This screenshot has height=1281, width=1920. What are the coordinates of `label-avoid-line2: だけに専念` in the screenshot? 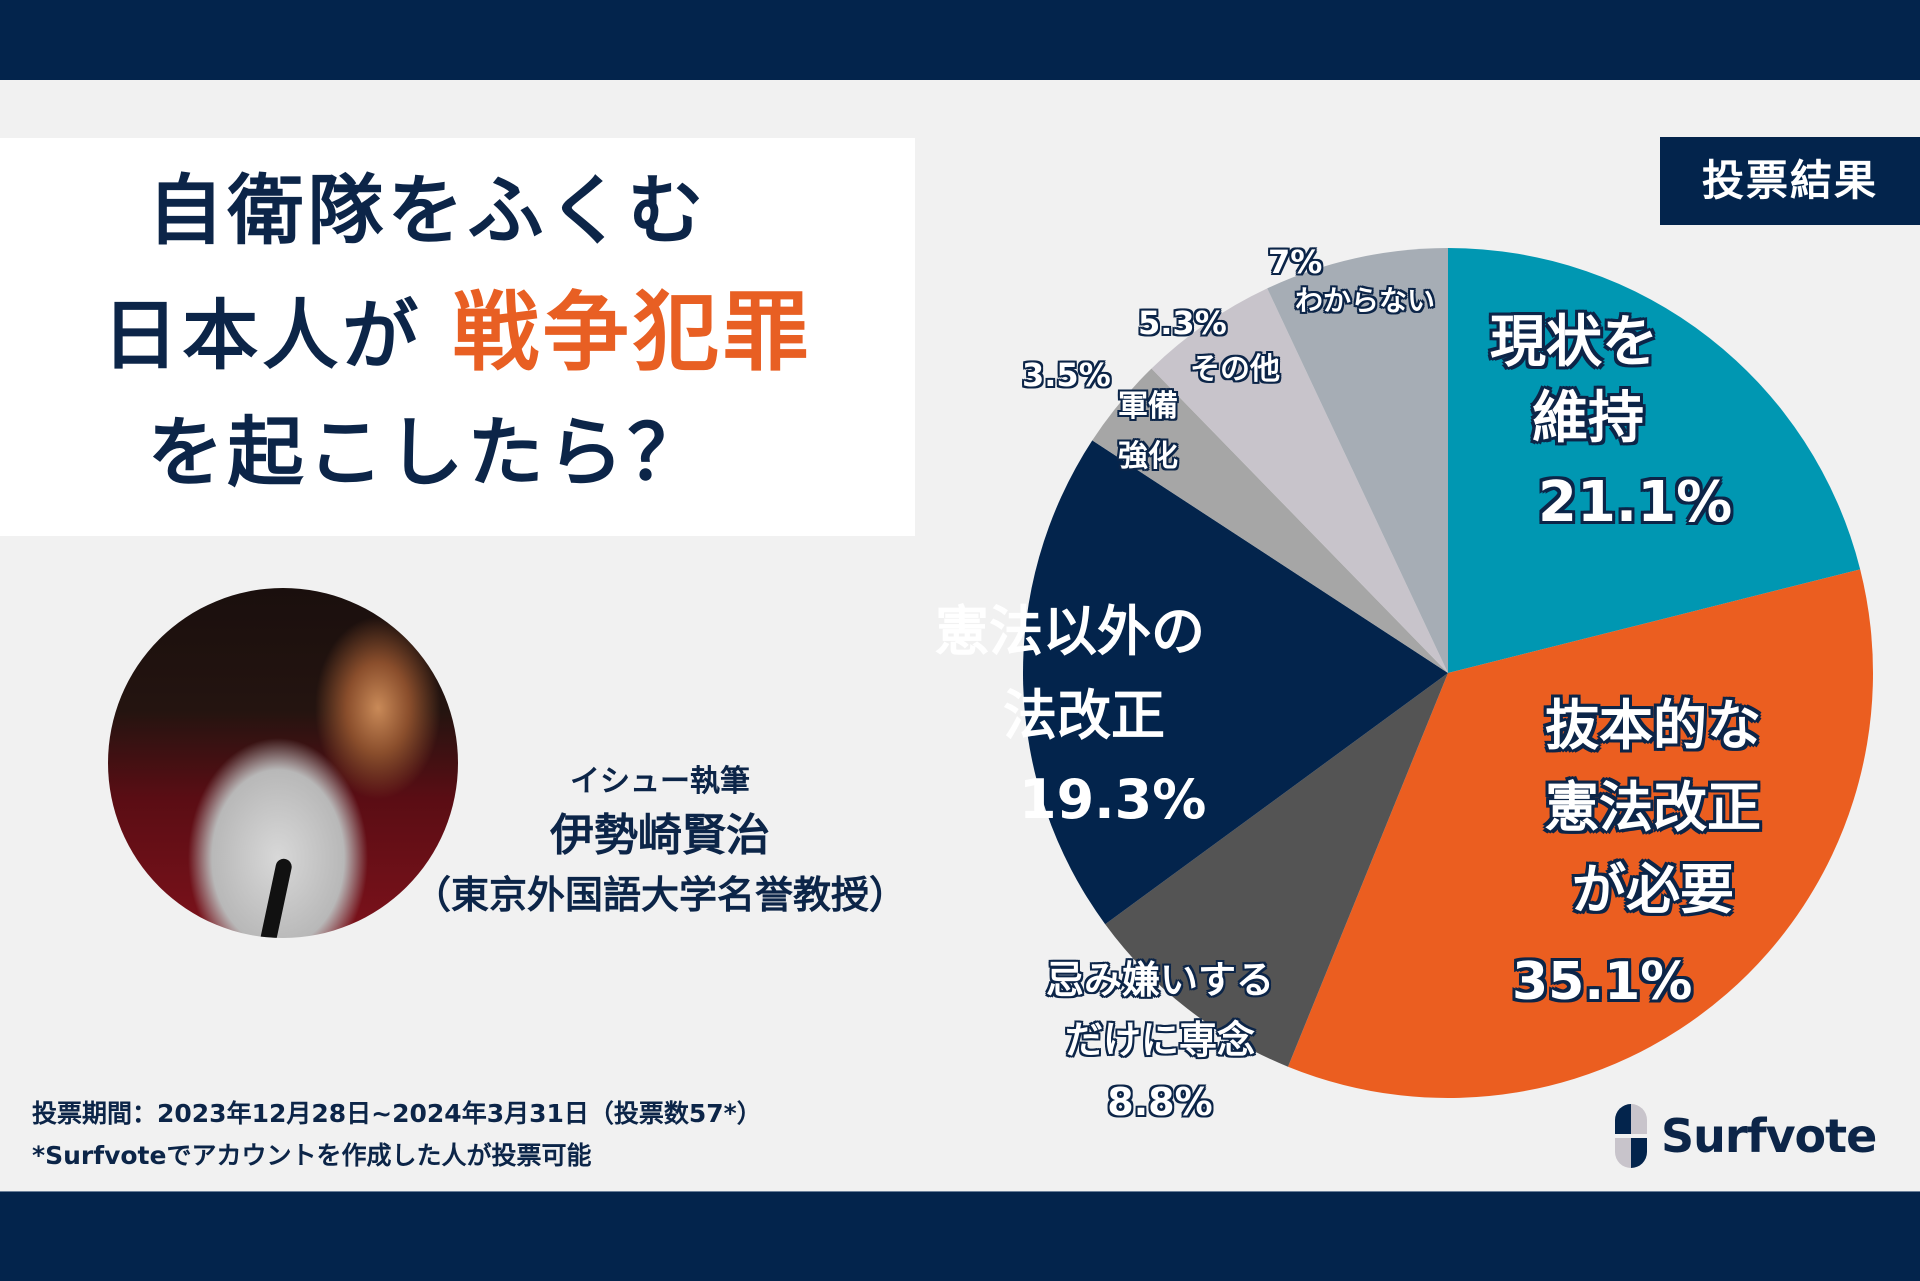 It's located at (1159, 1040).